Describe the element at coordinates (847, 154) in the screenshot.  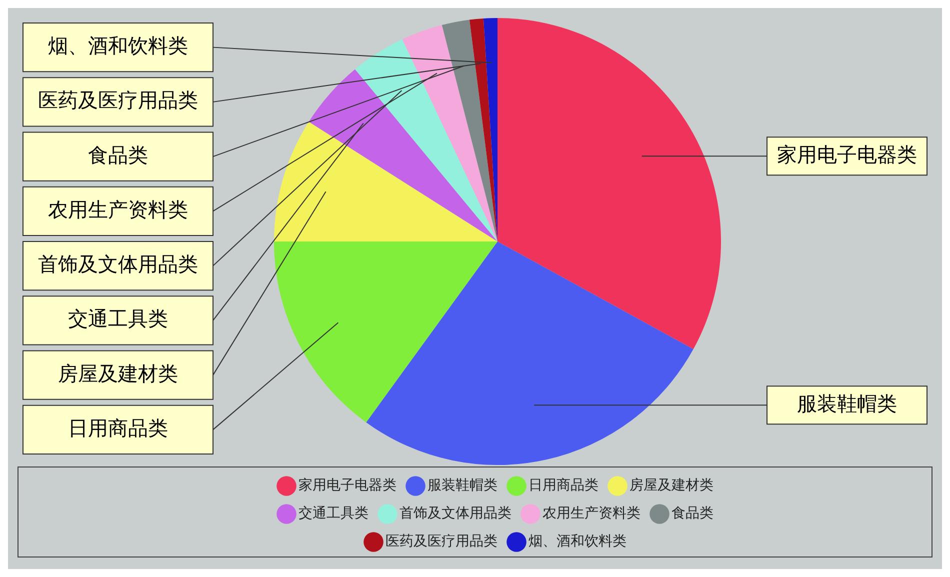
I see `slice-label: 家用电子电器类` at that location.